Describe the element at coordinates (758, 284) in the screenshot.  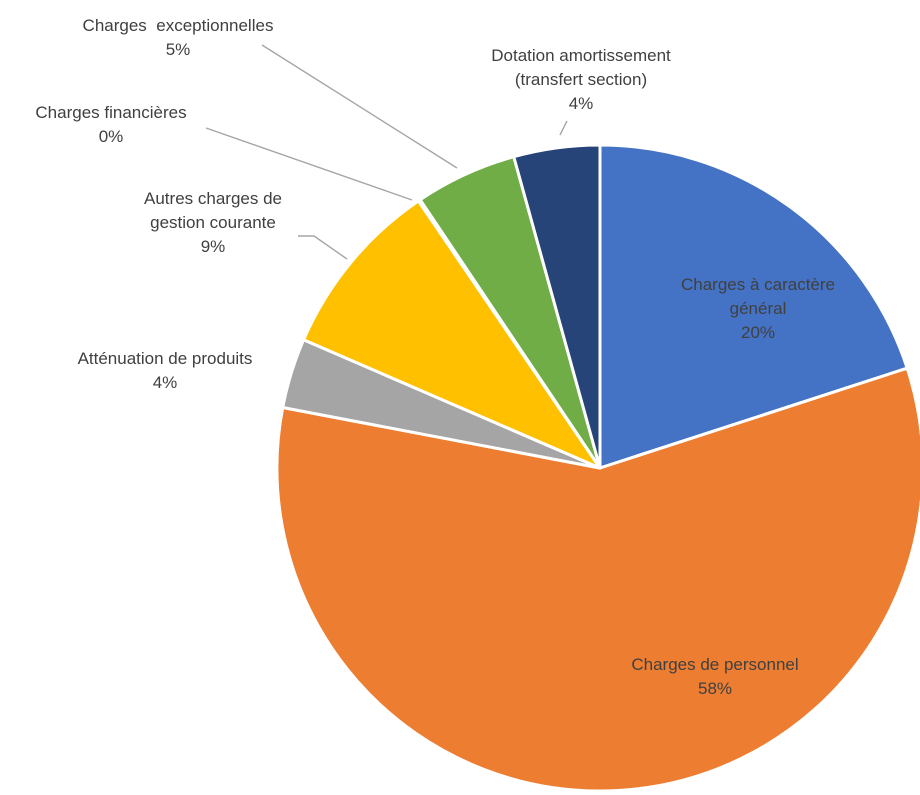
I see `data-label-category: Charges à caractère` at that location.